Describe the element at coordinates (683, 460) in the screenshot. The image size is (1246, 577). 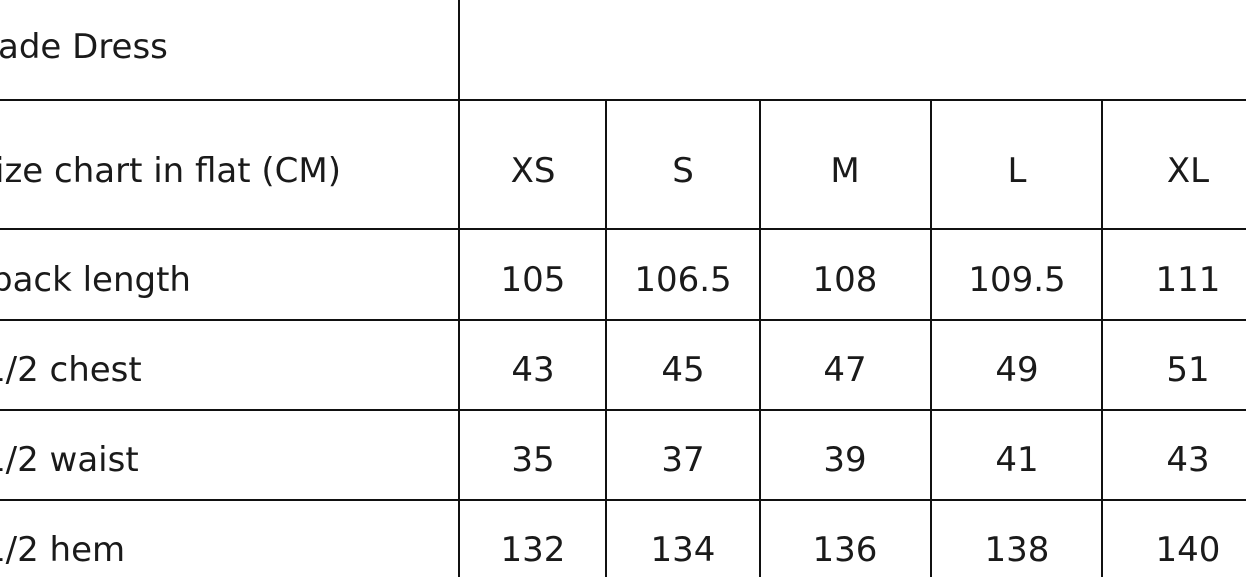
I see `table-cell: 37` at that location.